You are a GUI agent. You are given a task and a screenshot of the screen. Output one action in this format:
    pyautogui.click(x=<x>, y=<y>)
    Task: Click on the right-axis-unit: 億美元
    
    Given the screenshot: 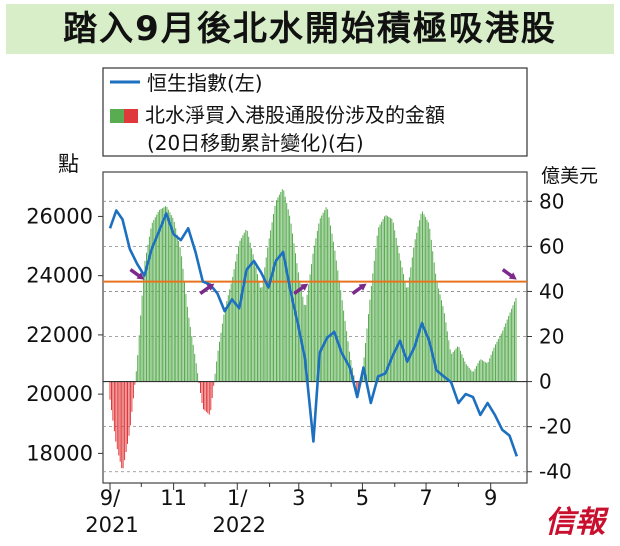 What is the action you would take?
    pyautogui.click(x=569, y=176)
    